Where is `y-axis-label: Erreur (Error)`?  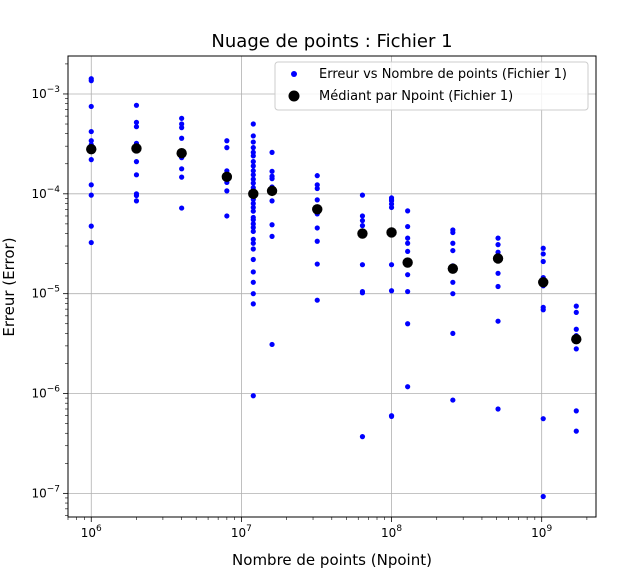 y-axis-label: Erreur (Error) is located at coordinates (9, 286).